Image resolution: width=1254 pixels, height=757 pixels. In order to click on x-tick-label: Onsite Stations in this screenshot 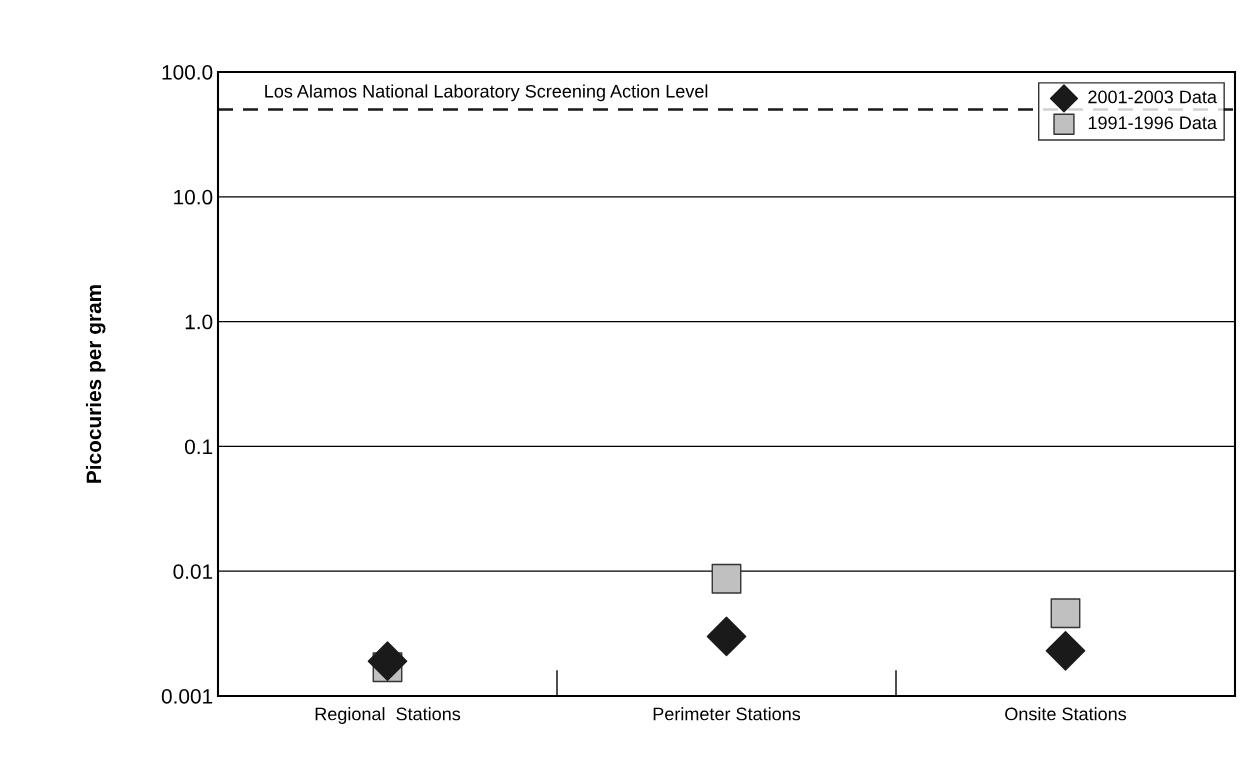, I will do `click(1066, 714)`.